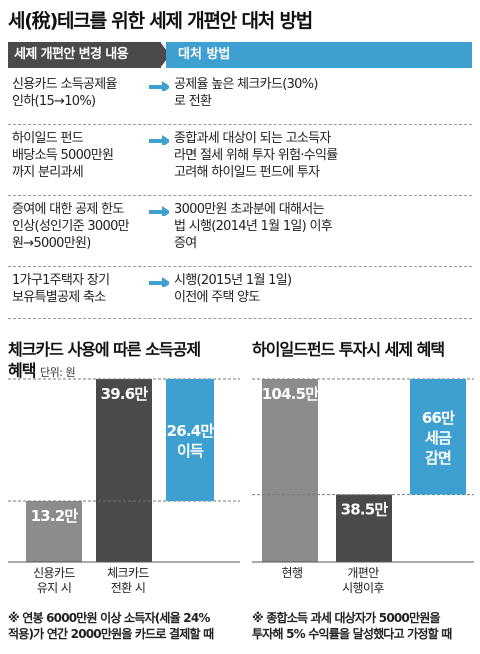  I want to click on table-row-2-response-line: 법 시행(2014년 1월 1일) 이후, so click(253, 226).